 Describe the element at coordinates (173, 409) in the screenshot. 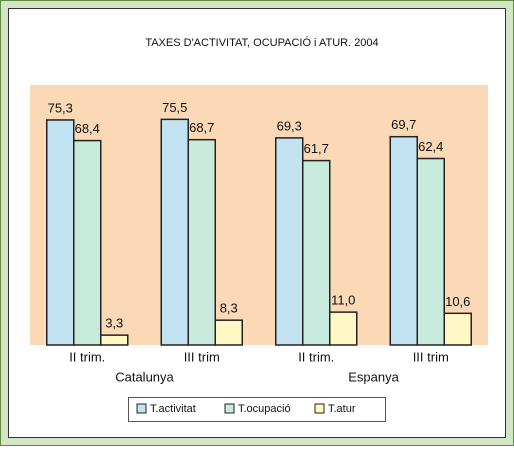

I see `legend-label: T.activitat` at that location.